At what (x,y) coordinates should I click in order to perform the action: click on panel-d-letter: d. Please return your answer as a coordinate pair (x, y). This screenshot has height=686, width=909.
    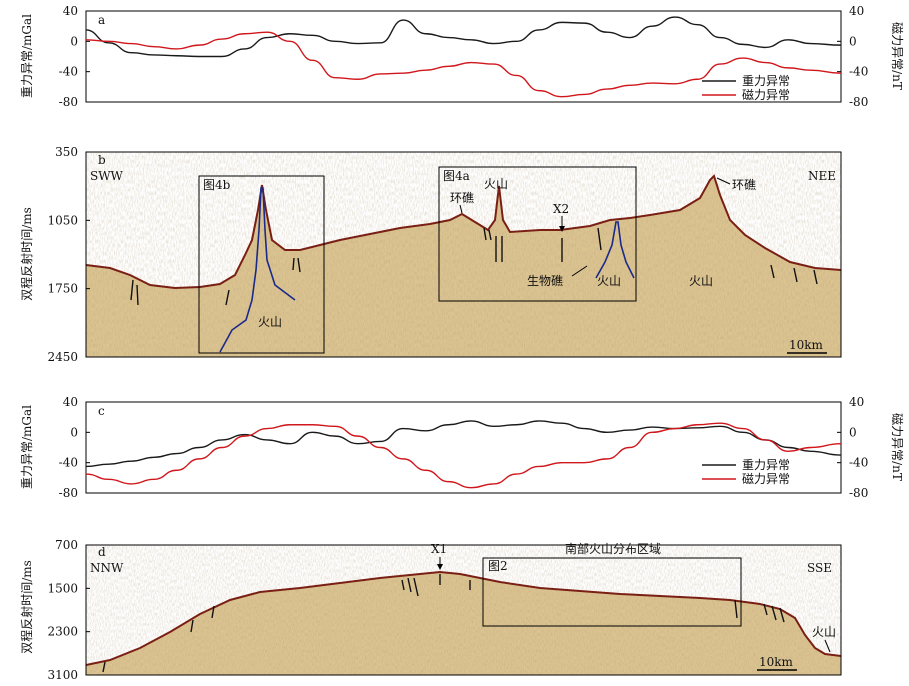
    Looking at the image, I should click on (102, 552).